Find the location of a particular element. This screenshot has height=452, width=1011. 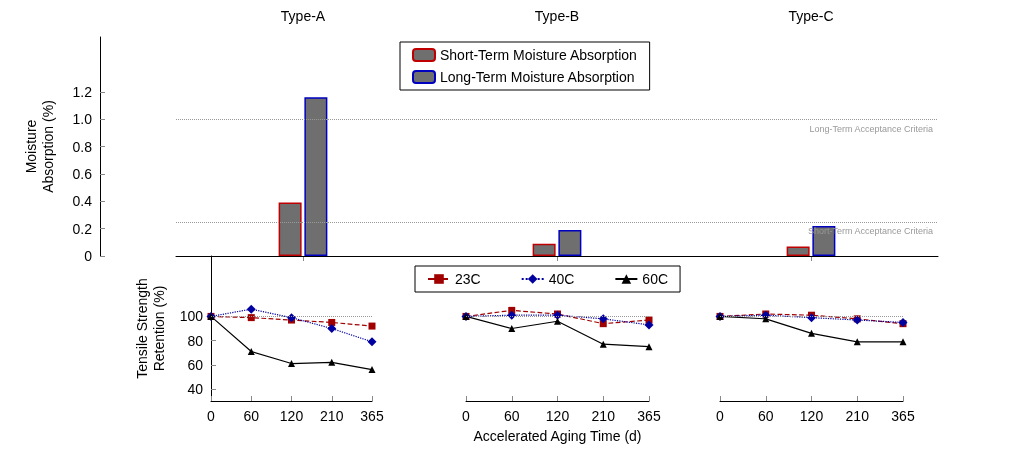

y-tick-label: 0.8 is located at coordinates (82, 146).